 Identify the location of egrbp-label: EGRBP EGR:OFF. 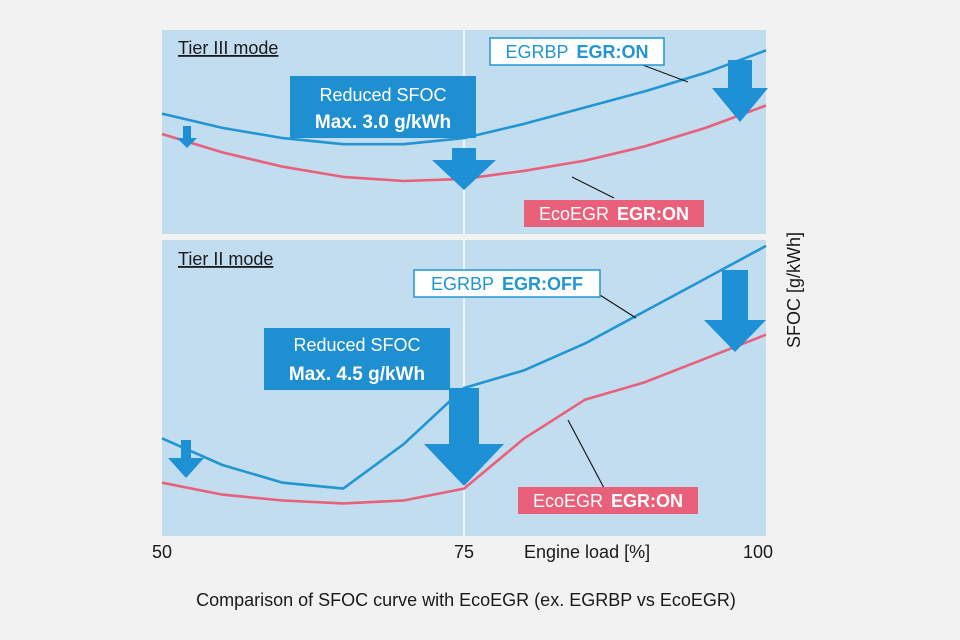
(507, 284).